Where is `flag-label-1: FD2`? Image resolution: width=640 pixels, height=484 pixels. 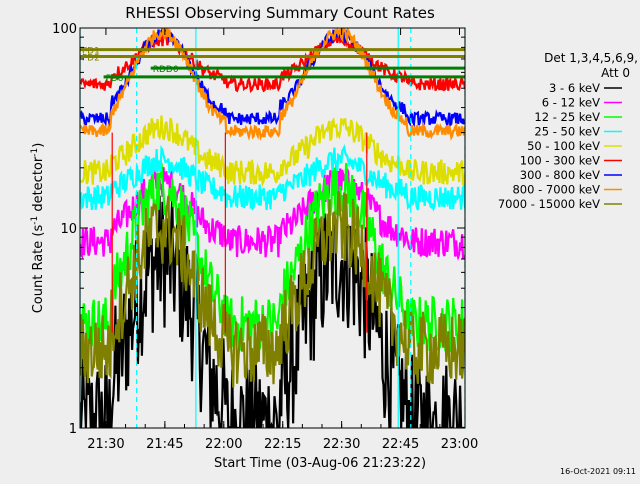
flag-label-1: FD2 is located at coordinates (91, 59).